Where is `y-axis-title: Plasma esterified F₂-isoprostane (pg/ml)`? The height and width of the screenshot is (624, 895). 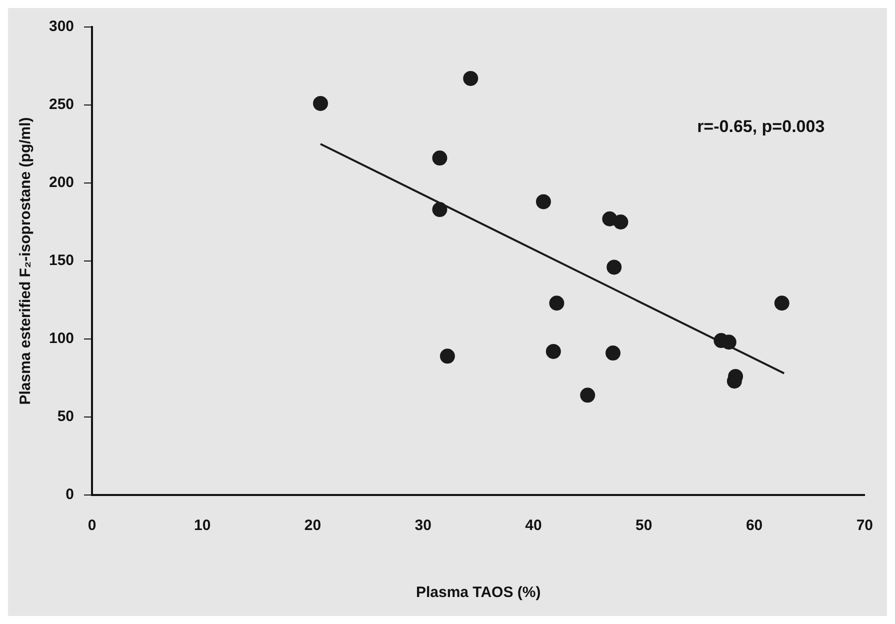 y-axis-title: Plasma esterified F₂-isoprostane (pg/ml) is located at coordinates (25, 261).